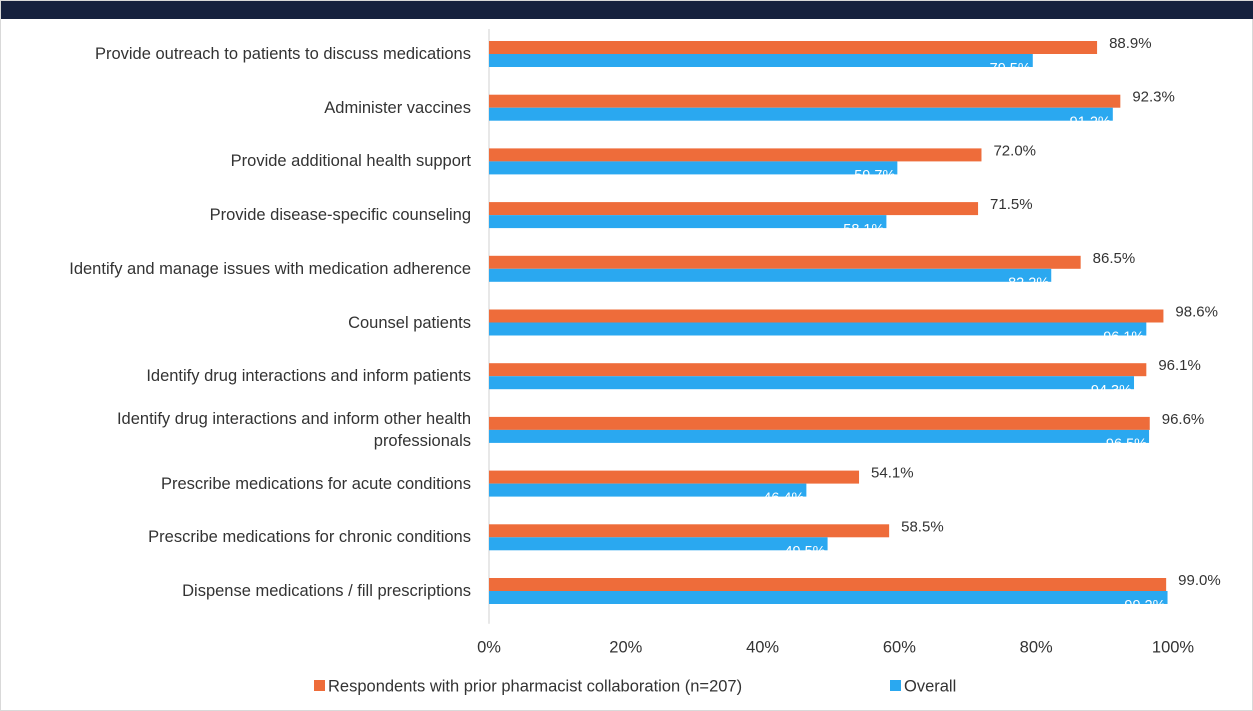 This screenshot has height=711, width=1253. What do you see at coordinates (350, 161) in the screenshot?
I see `category-label: Provide additional health support` at bounding box center [350, 161].